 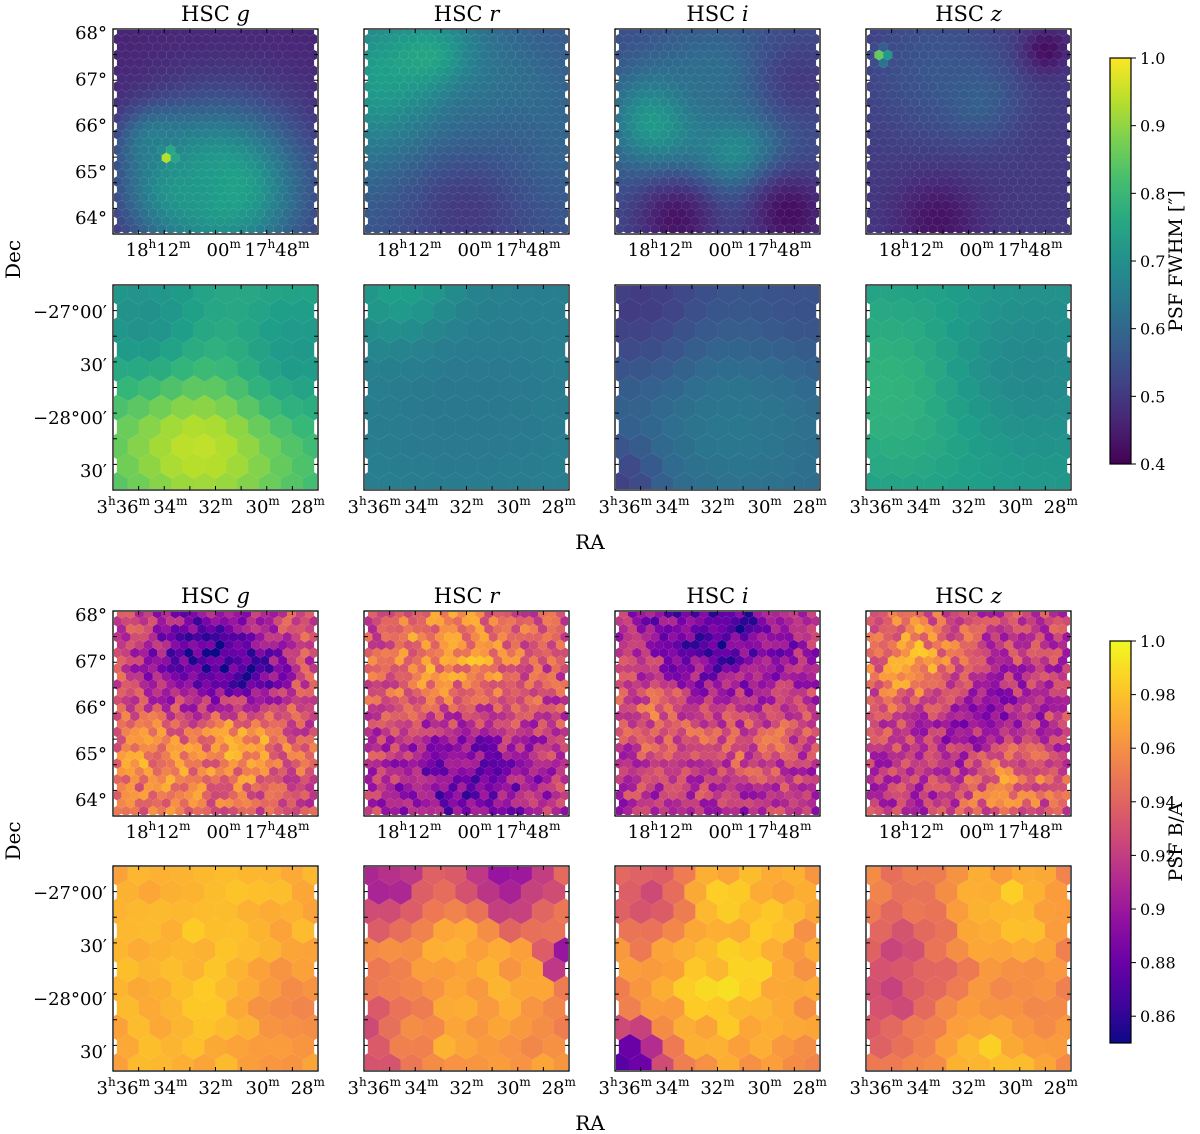 I want to click on ra-tick-label: 3h36m, so click(x=877, y=506).